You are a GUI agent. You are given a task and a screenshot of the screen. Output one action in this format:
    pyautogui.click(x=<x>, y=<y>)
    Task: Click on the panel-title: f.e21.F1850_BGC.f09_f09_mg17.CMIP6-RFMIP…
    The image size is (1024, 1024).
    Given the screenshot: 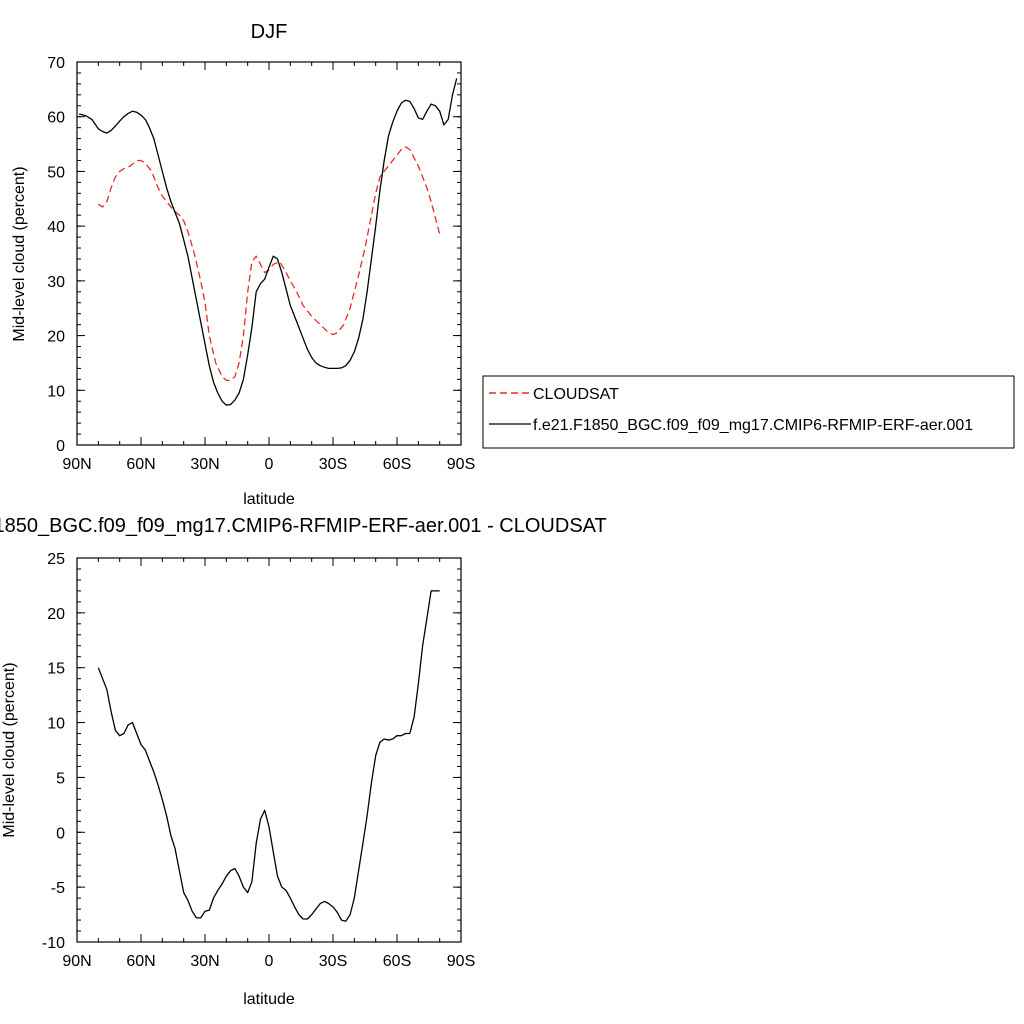 What is the action you would take?
    pyautogui.click(x=303, y=526)
    